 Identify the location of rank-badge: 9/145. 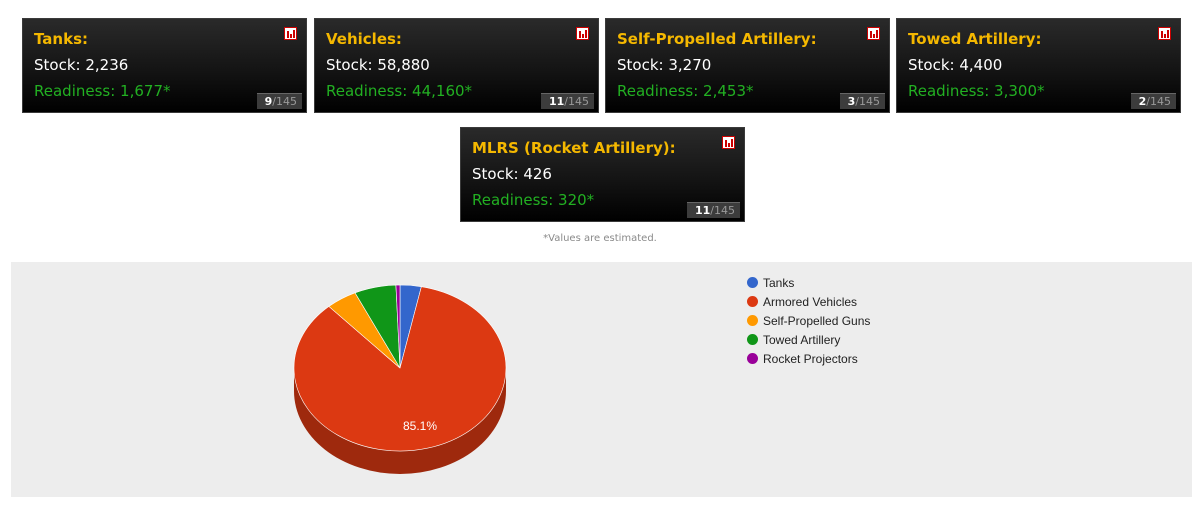
(279, 101).